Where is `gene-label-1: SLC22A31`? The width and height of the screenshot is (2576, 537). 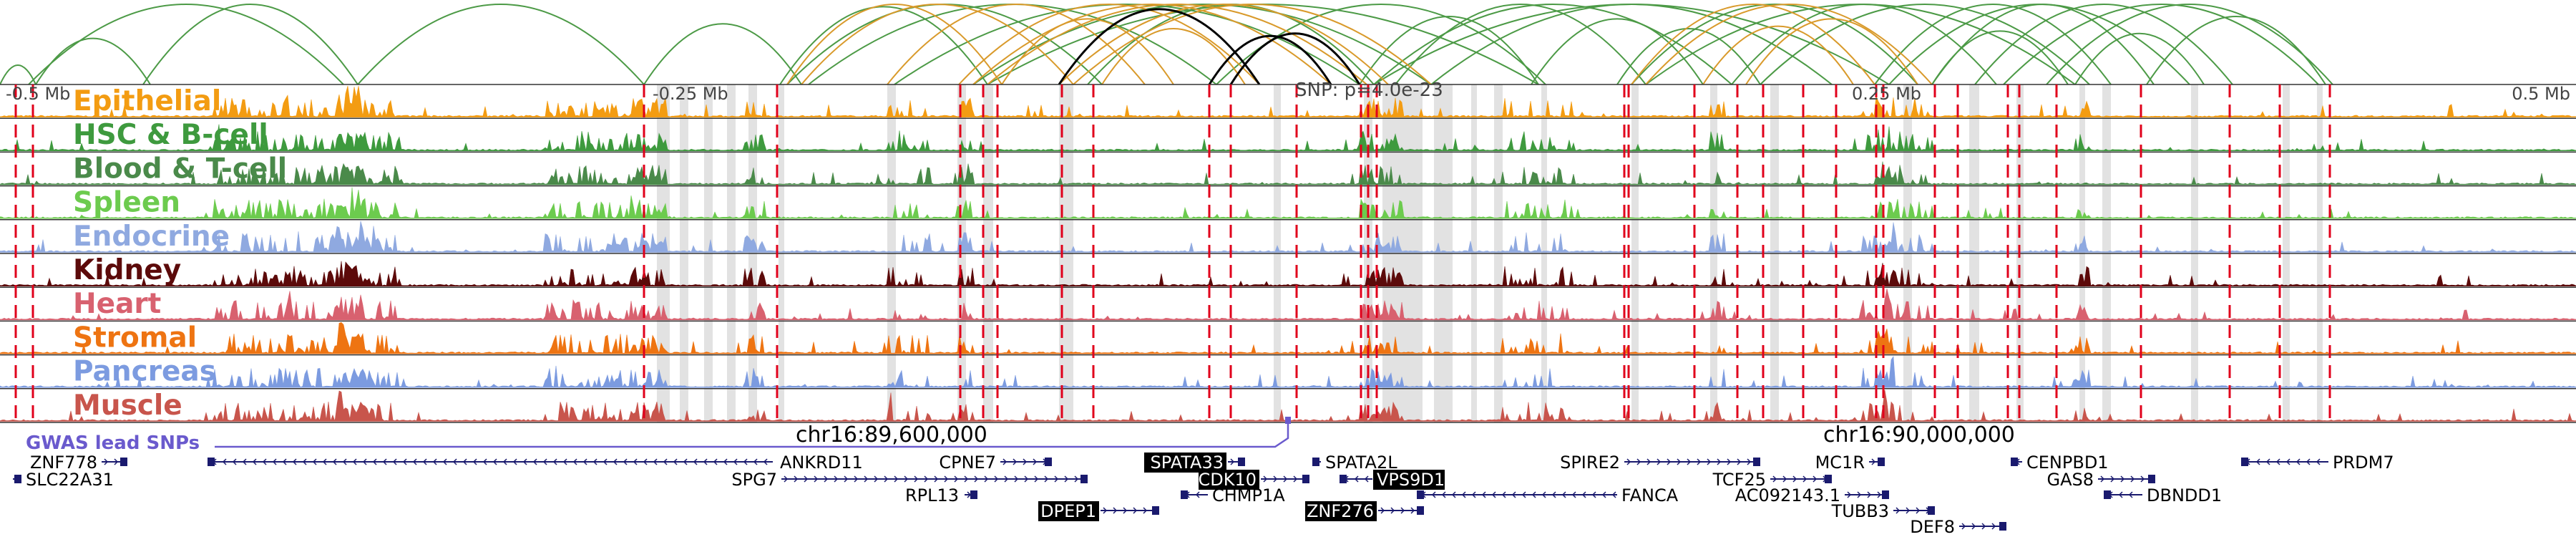
gene-label-1: SLC22A31 is located at coordinates (70, 480).